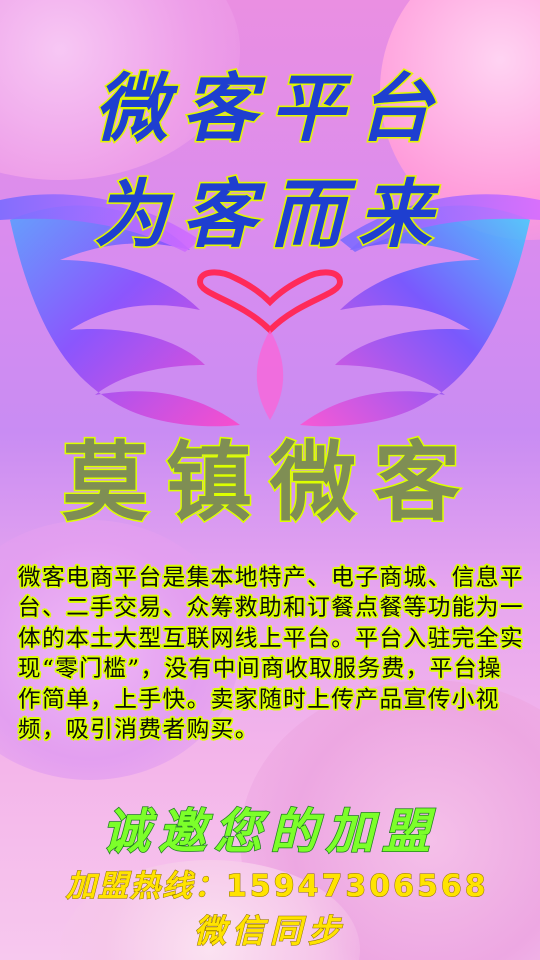  What do you see at coordinates (270, 375) in the screenshot?
I see `center-flame` at bounding box center [270, 375].